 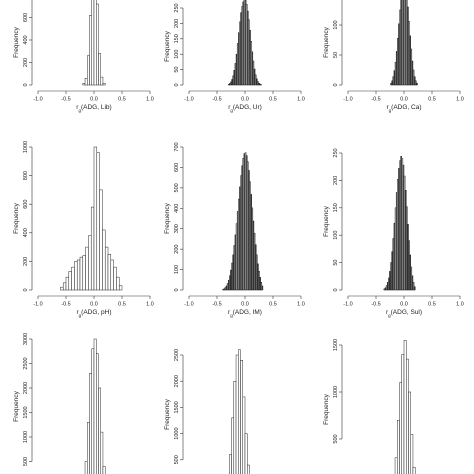 What do you see at coordinates (26, 175) in the screenshot?
I see `y-tick-label: 800` at bounding box center [26, 175].